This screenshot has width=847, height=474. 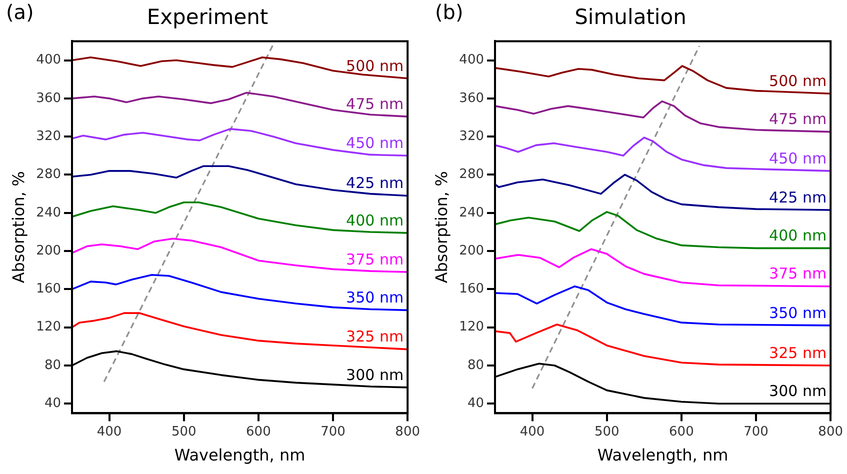 I want to click on text: (b), so click(x=449, y=12).